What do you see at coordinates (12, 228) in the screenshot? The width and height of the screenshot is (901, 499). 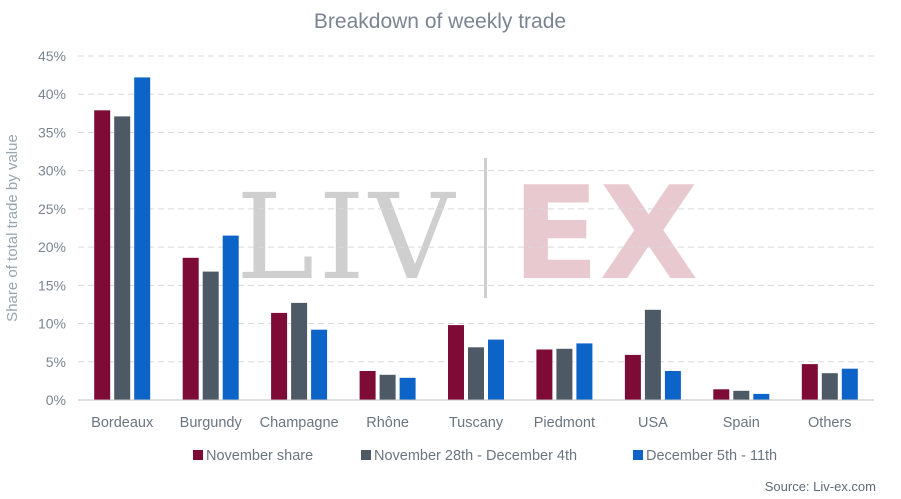 I see `y-axis-label: Share of total trade by value` at bounding box center [12, 228].